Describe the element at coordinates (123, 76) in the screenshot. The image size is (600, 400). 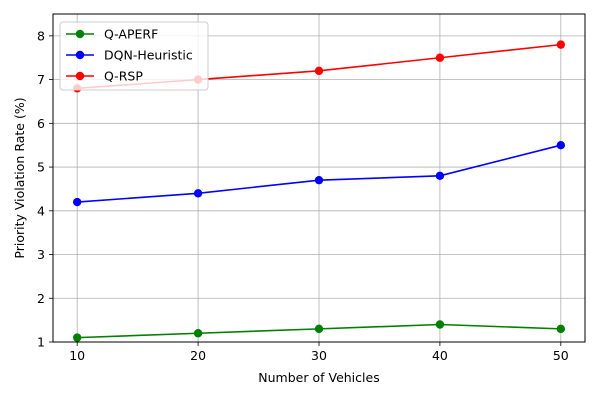
I see `legend-label-q-rsp: Q-RSP` at that location.